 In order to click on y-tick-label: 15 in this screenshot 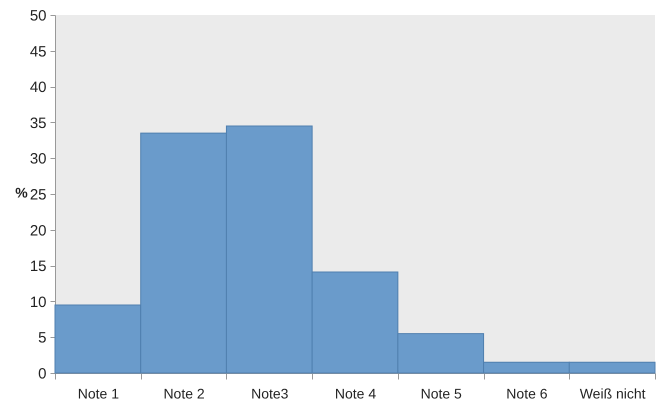, I will do `click(38, 267)`.